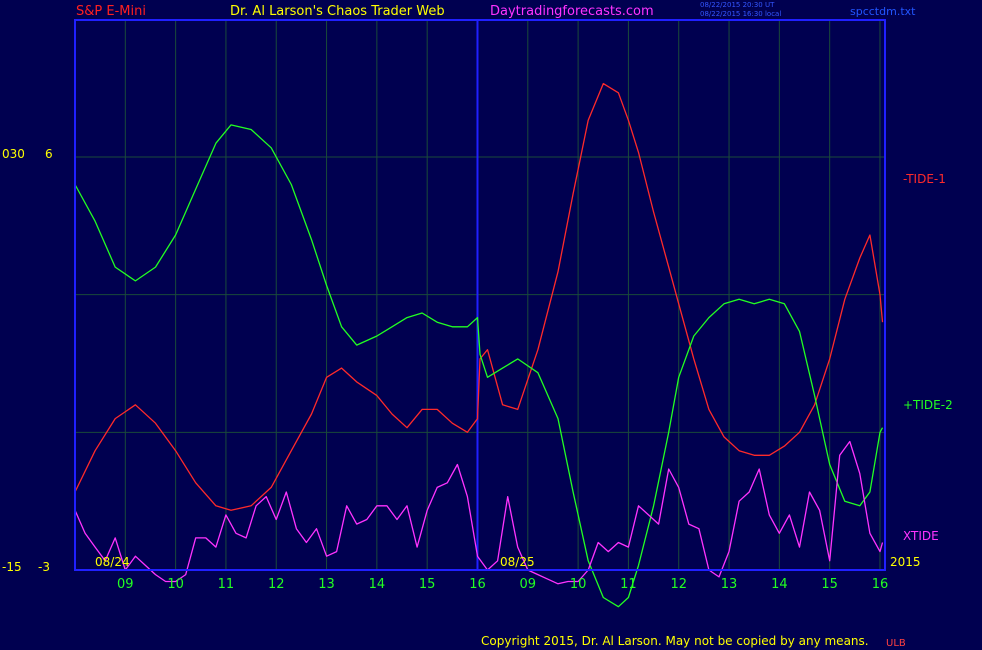 This screenshot has width=982, height=650. What do you see at coordinates (896, 643) in the screenshot?
I see `corner-mark: ULB` at bounding box center [896, 643].